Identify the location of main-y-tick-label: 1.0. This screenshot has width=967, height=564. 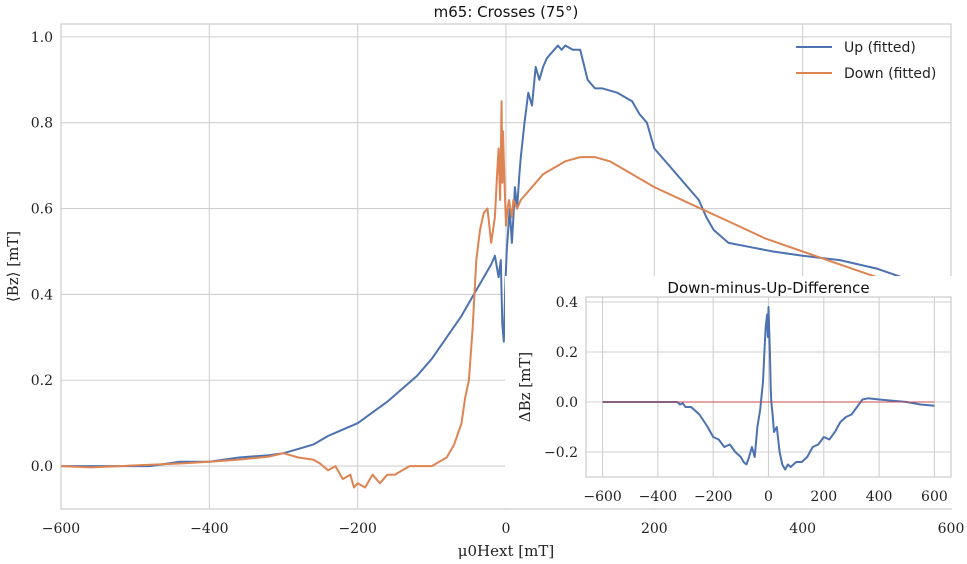
(42, 38).